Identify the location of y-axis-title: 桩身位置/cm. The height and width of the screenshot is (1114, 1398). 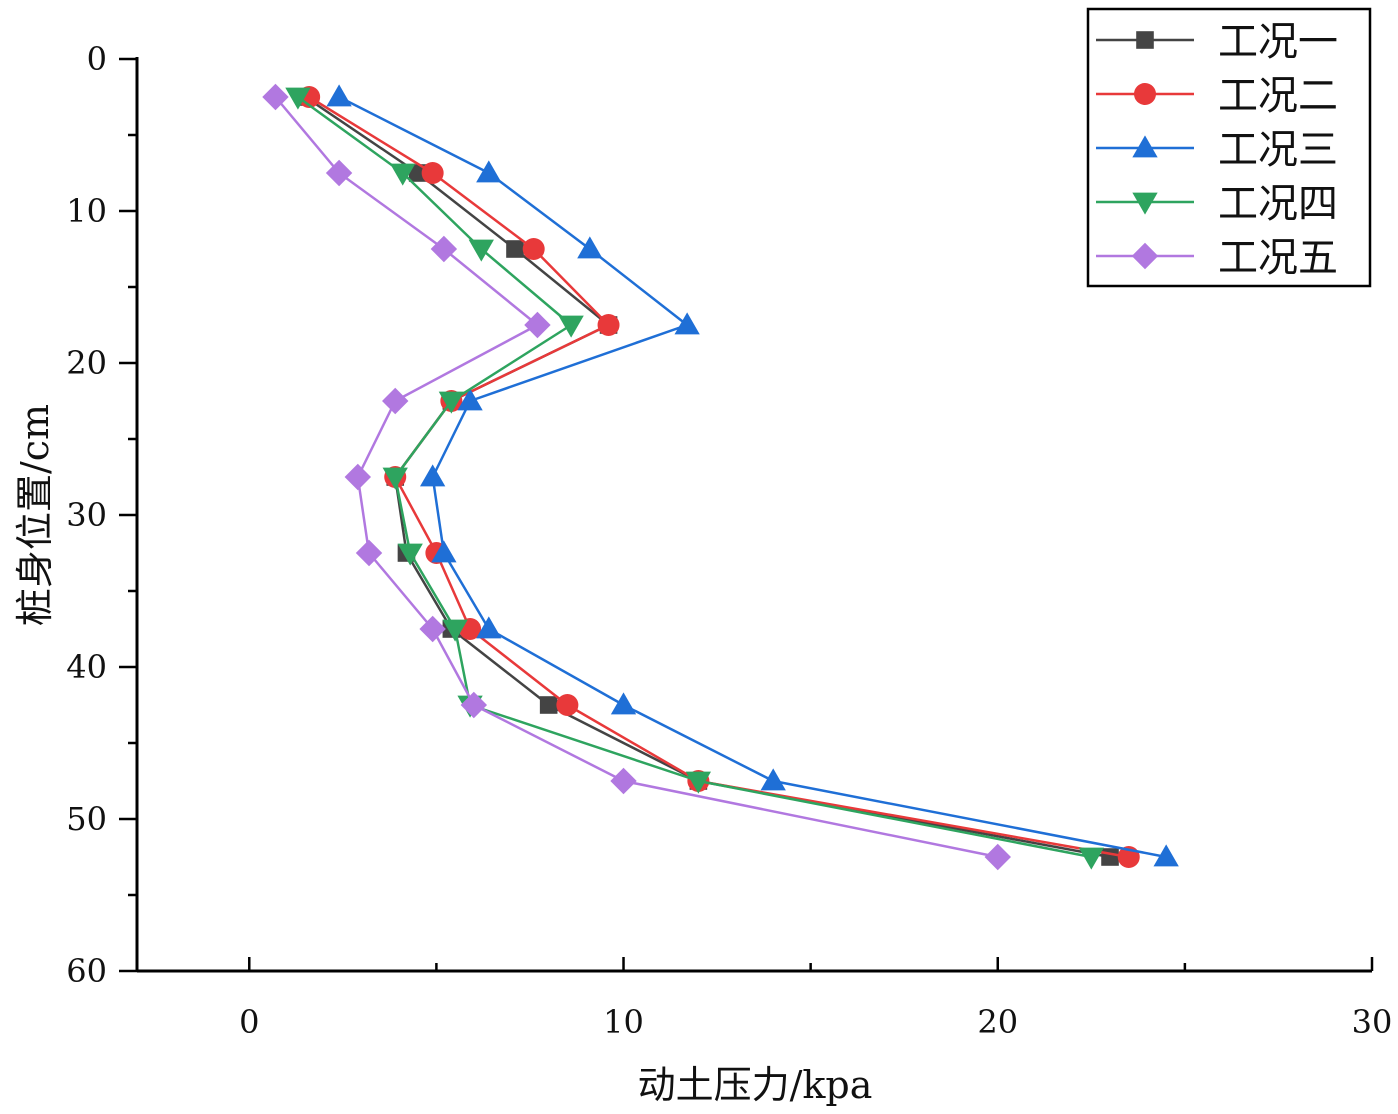
(35, 515).